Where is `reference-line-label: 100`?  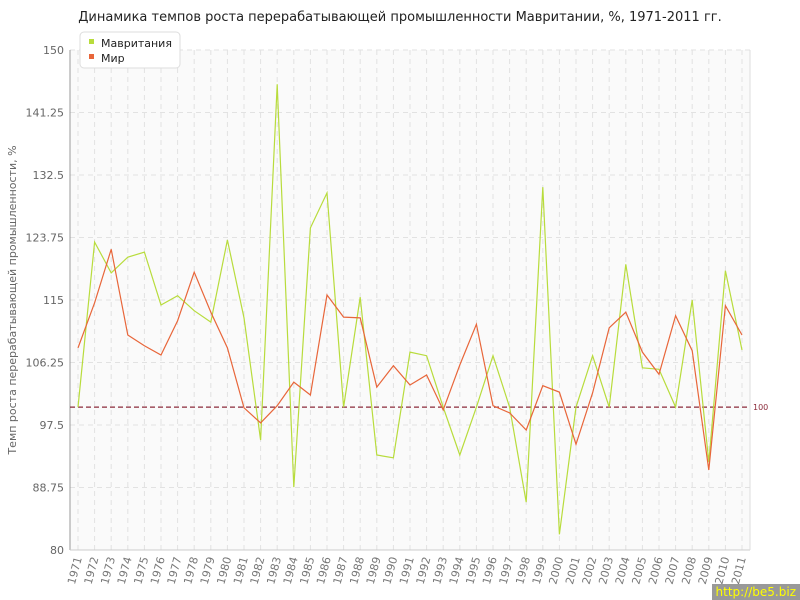
reference-line-label: 100 is located at coordinates (760, 407).